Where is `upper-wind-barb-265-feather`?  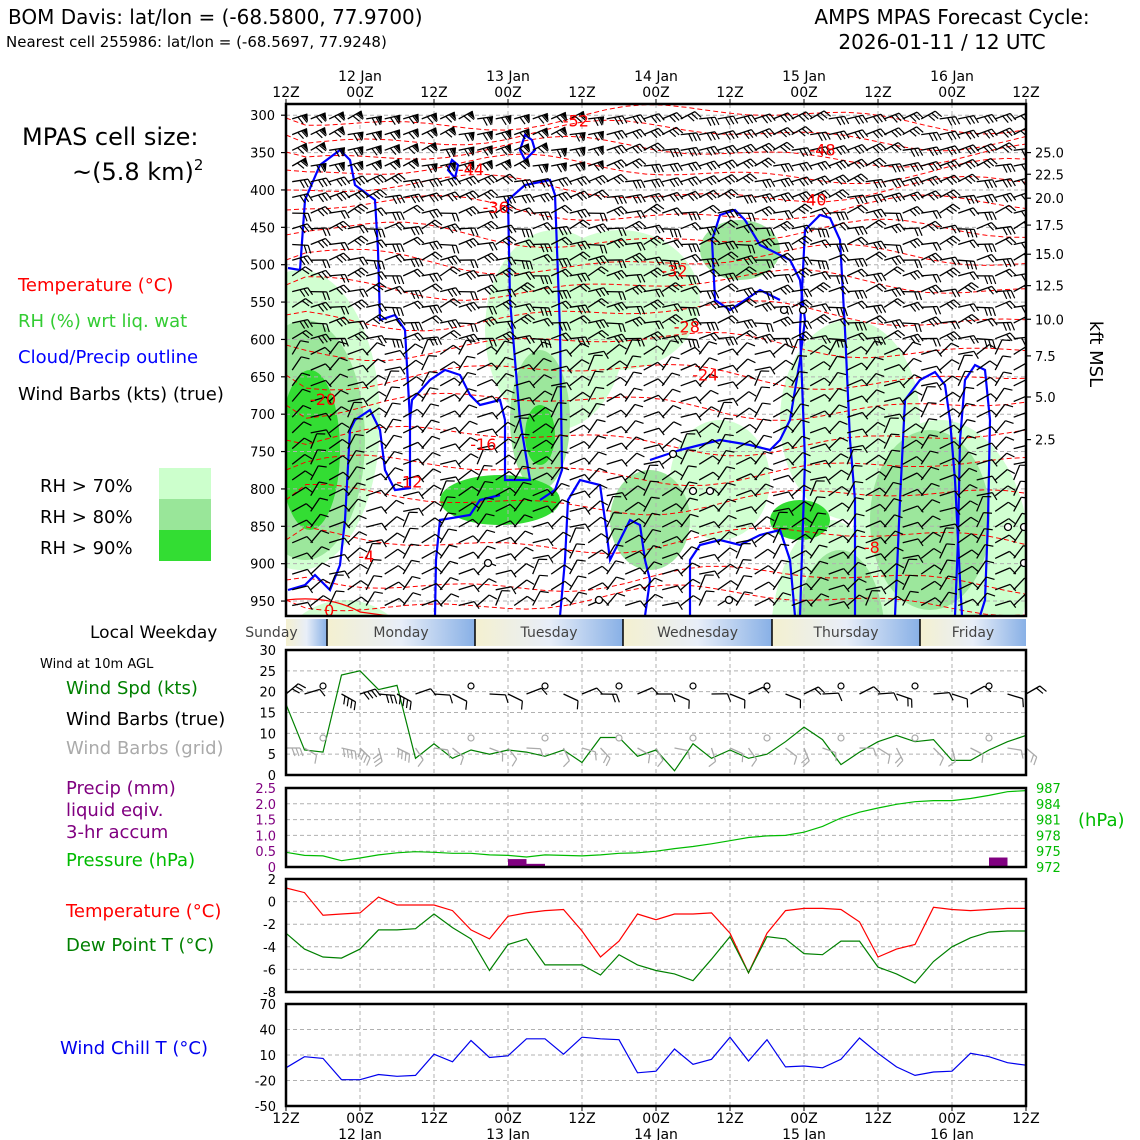
upper-wind-barb-265-feather is located at coordinates (772, 210).